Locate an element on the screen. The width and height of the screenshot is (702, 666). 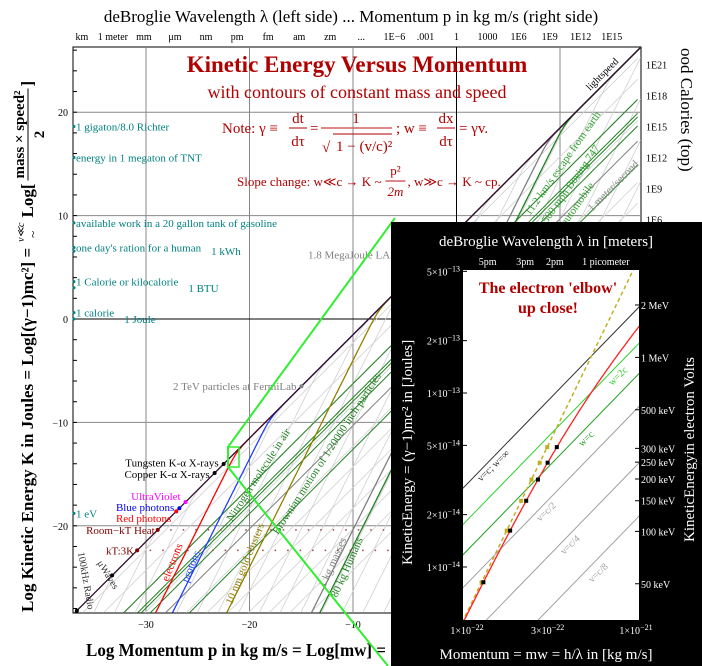
photon-label: Red photons is located at coordinates (143, 519).